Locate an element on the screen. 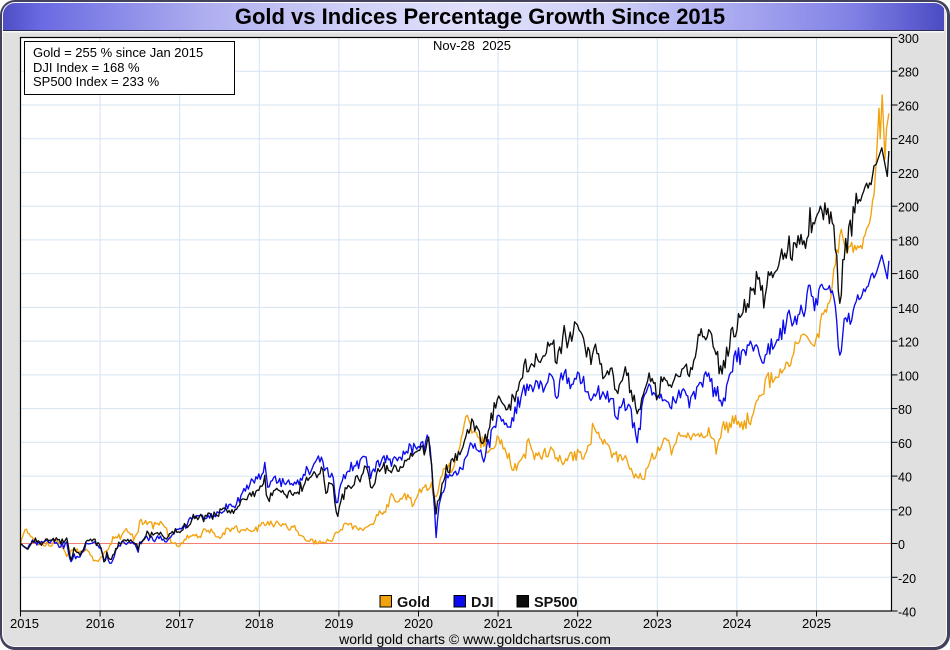 The width and height of the screenshot is (950, 650). svg-text: 0 is located at coordinates (901, 545).